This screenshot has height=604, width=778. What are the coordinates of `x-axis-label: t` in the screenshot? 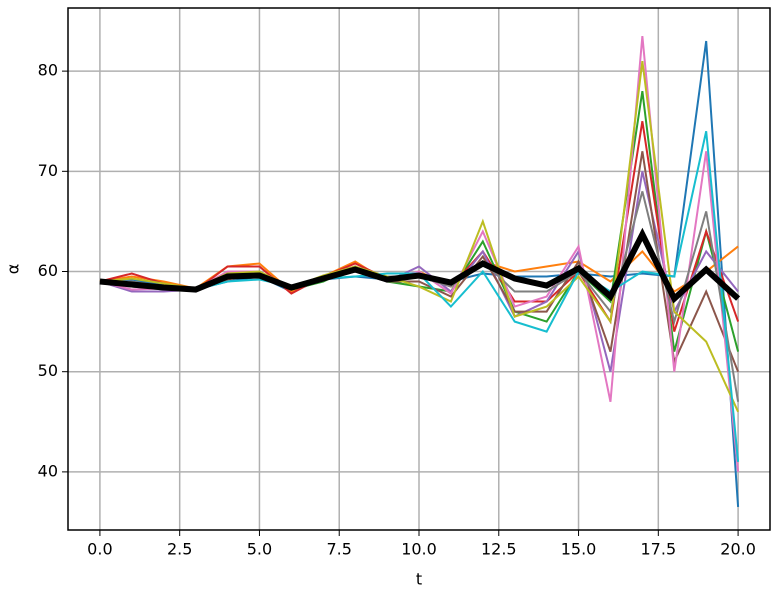 It's located at (419, 579).